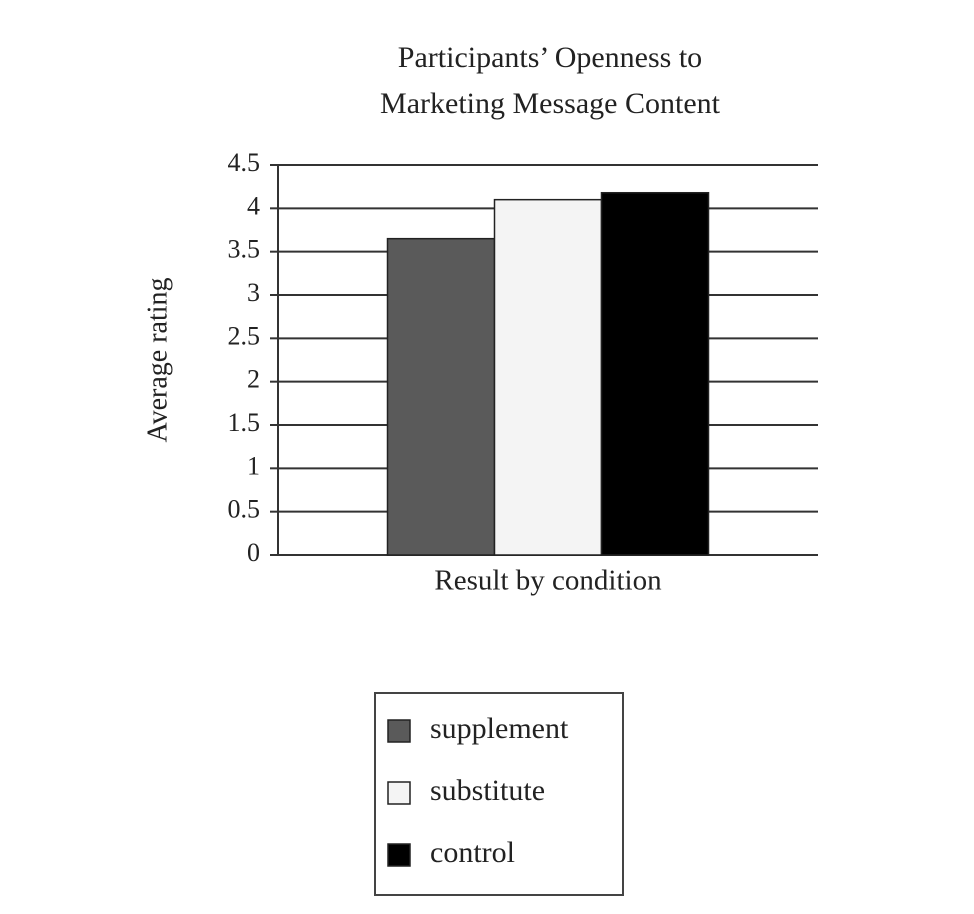  What do you see at coordinates (487, 790) in the screenshot?
I see `legend-label: substitute` at bounding box center [487, 790].